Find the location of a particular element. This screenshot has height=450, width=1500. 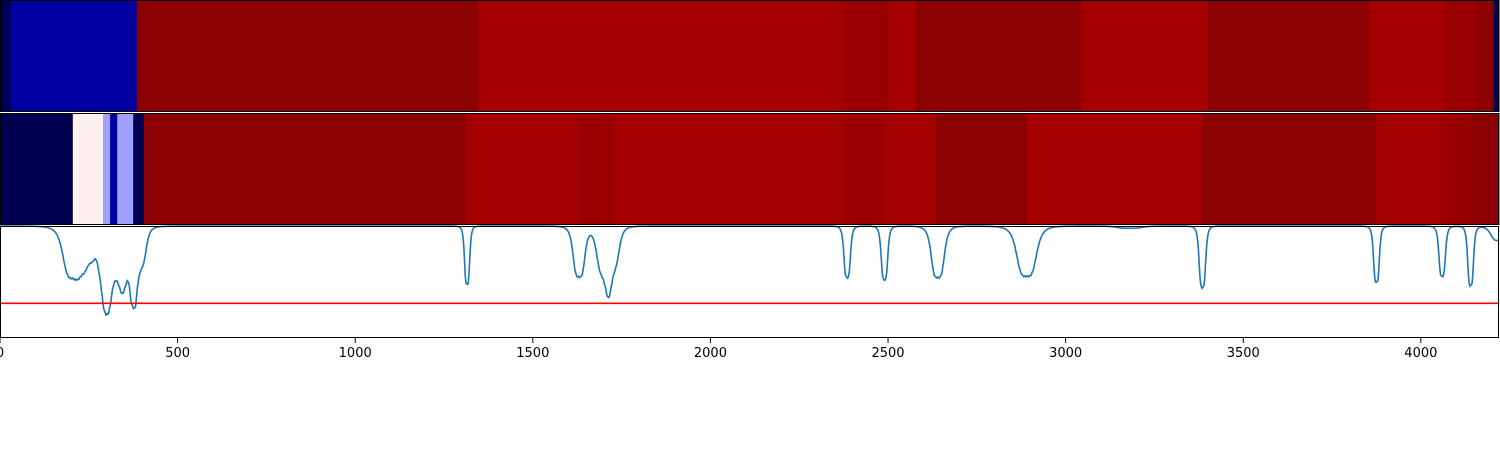

x-tick-label: 2500 is located at coordinates (887, 353).